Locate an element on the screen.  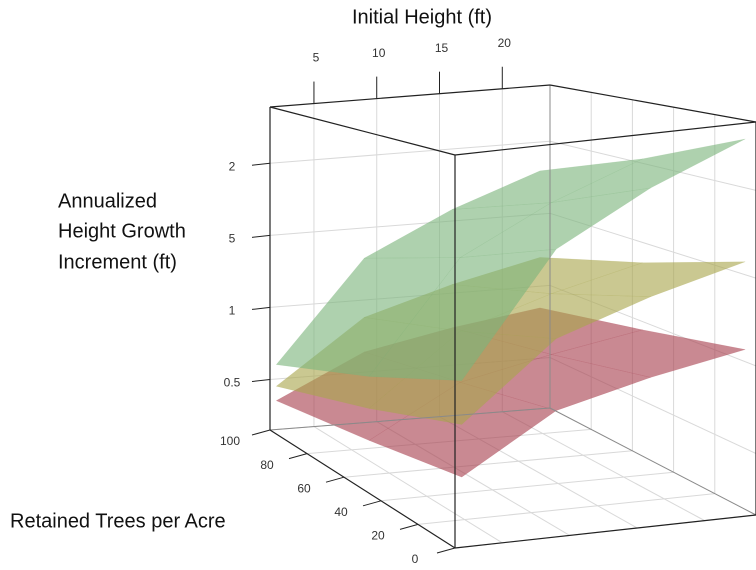
z-axis-title: Increment (ft) is located at coordinates (117, 262).